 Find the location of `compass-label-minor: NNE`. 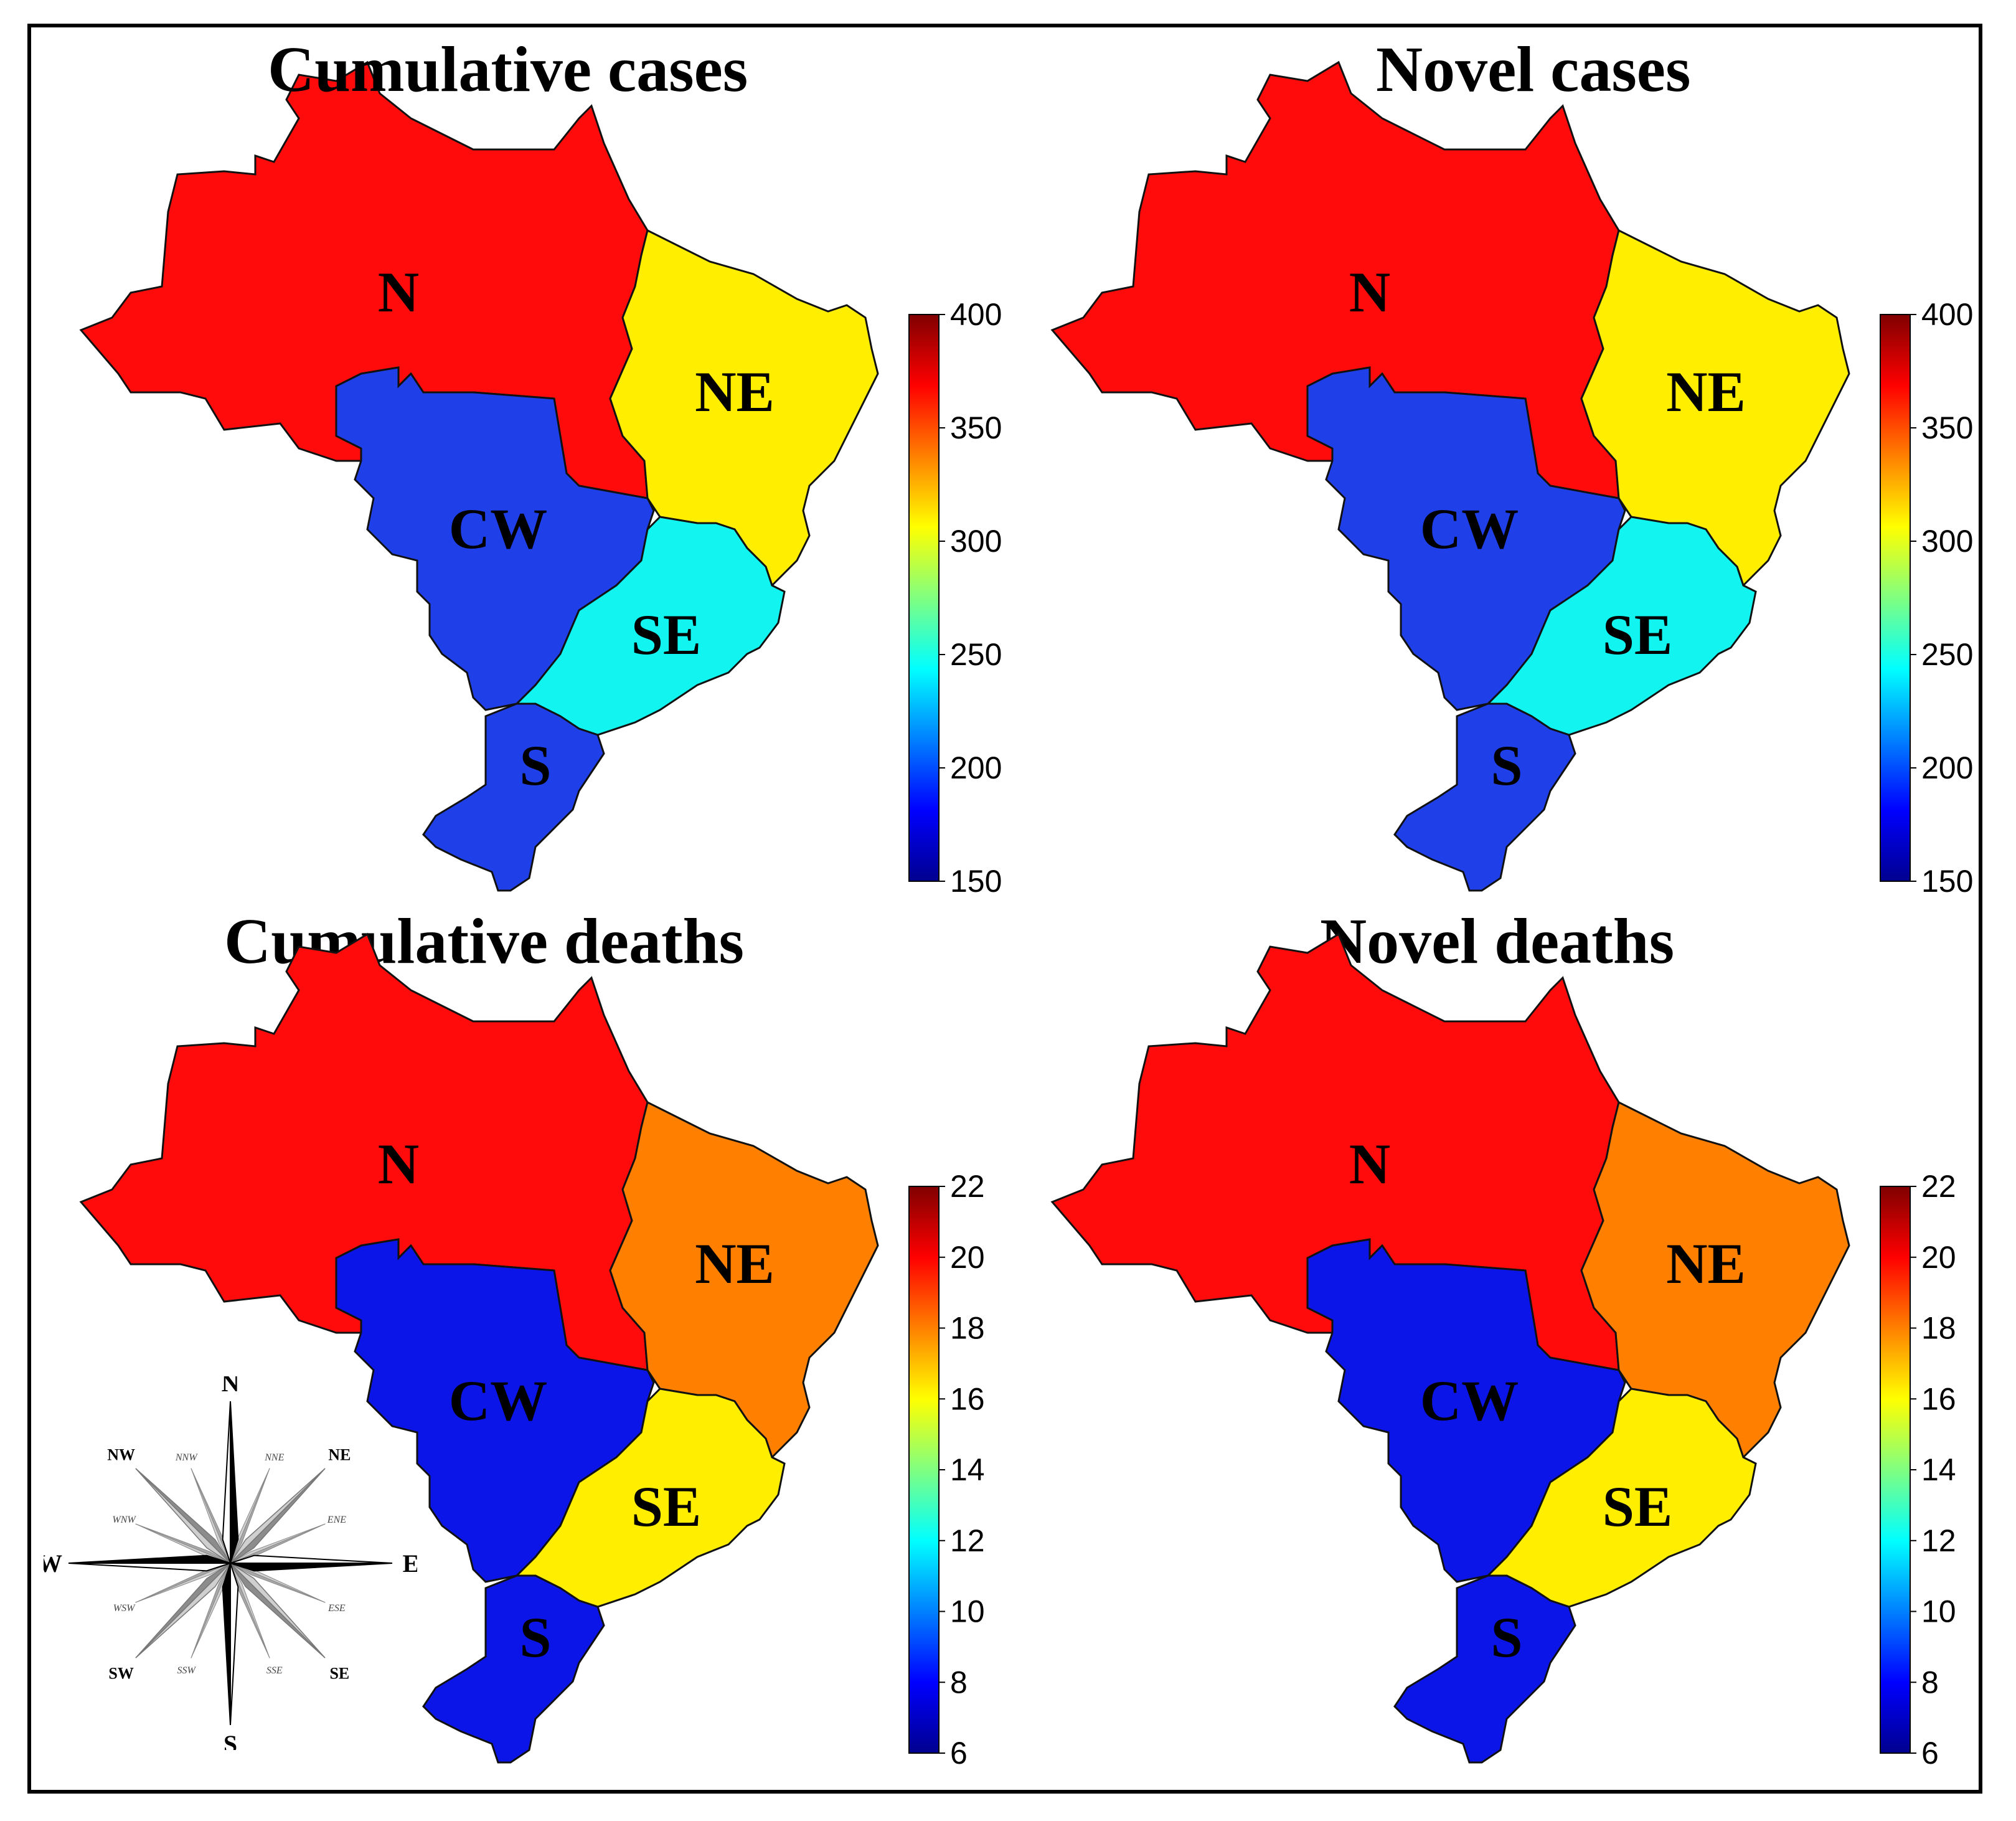

compass-label-minor: NNE is located at coordinates (274, 1457).